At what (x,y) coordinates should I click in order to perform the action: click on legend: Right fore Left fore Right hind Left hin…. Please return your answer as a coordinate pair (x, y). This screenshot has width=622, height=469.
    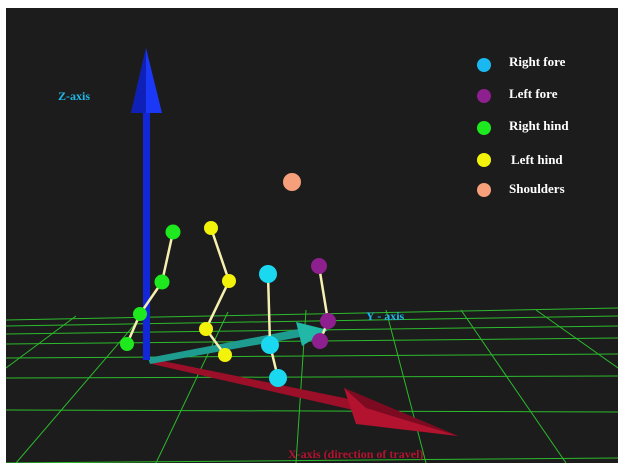
    Looking at the image, I should click on (523, 125).